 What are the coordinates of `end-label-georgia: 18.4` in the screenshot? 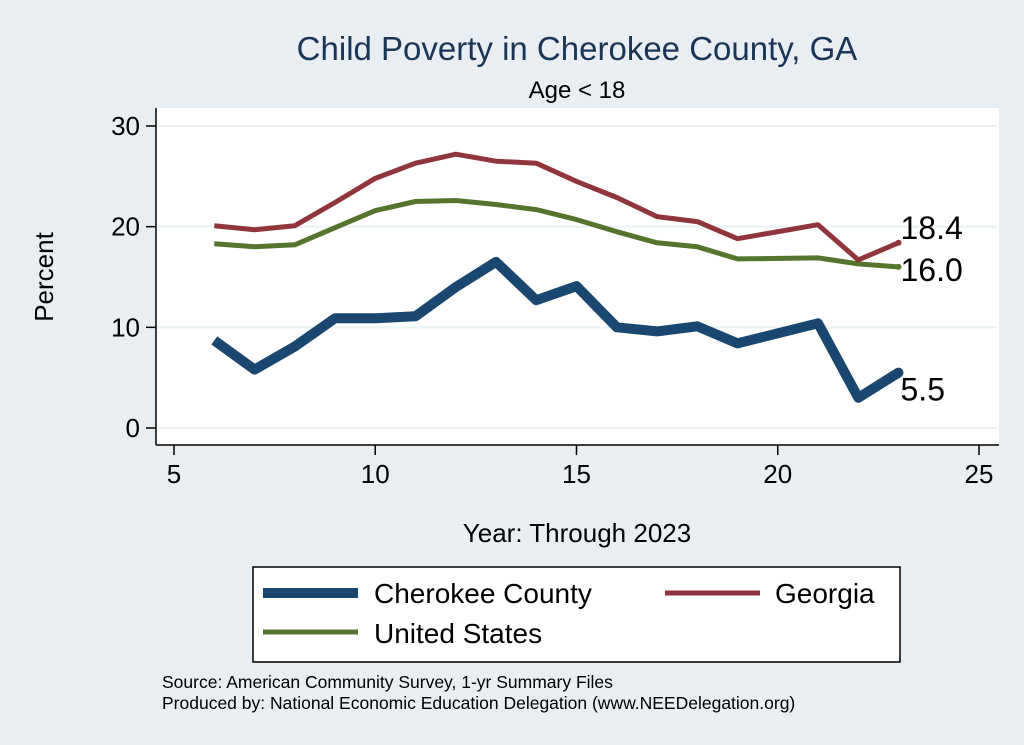 It's located at (932, 228).